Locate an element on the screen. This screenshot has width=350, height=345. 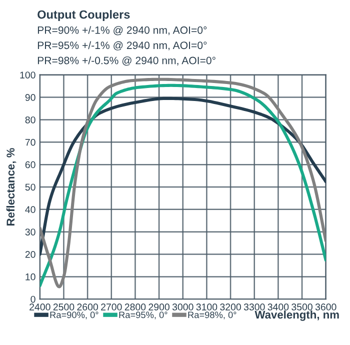
y-tick-label: 60 is located at coordinates (30, 164).